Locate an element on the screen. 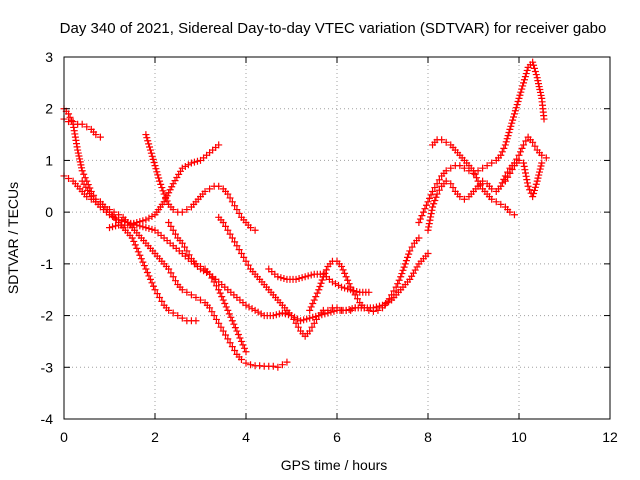 The height and width of the screenshot is (480, 640). x-tick-label: 2 is located at coordinates (155, 437).